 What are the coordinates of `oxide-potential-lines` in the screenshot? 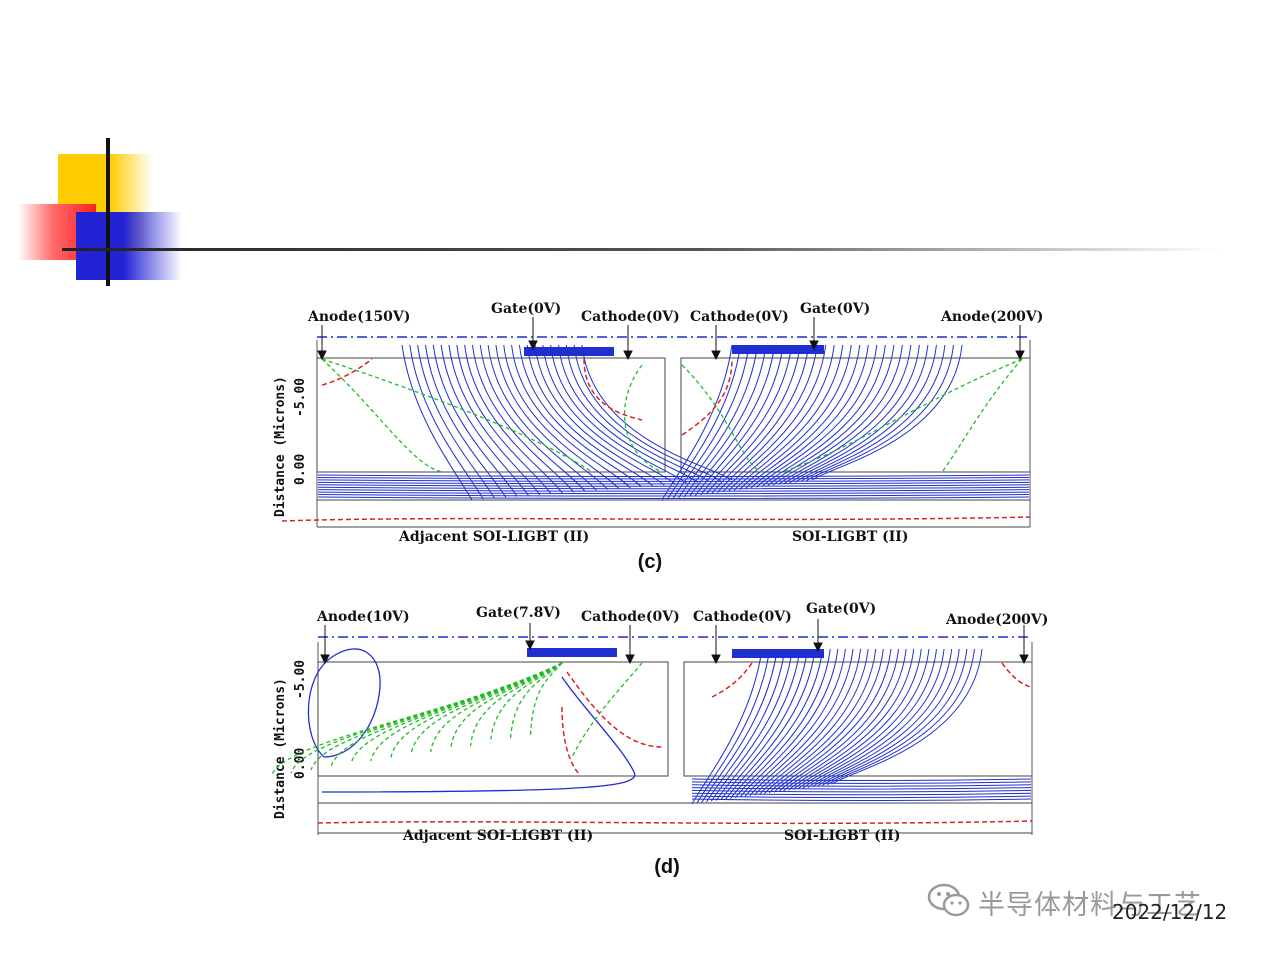 It's located at (673, 486).